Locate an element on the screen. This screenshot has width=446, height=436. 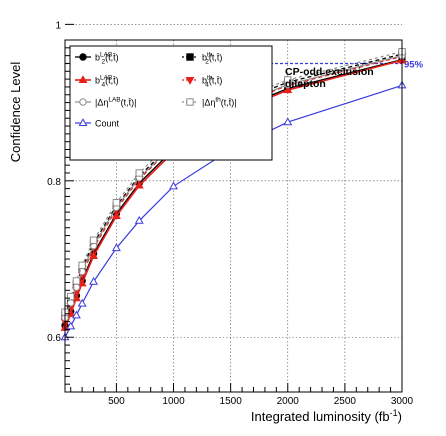
reference-line-label: 95% is located at coordinates (414, 64).